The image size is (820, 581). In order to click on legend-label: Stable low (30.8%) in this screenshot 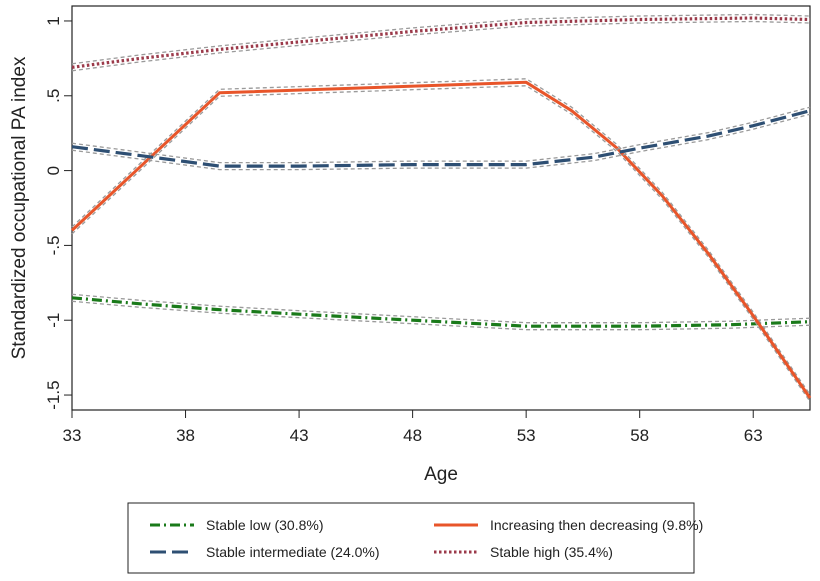, I will do `click(265, 525)`.